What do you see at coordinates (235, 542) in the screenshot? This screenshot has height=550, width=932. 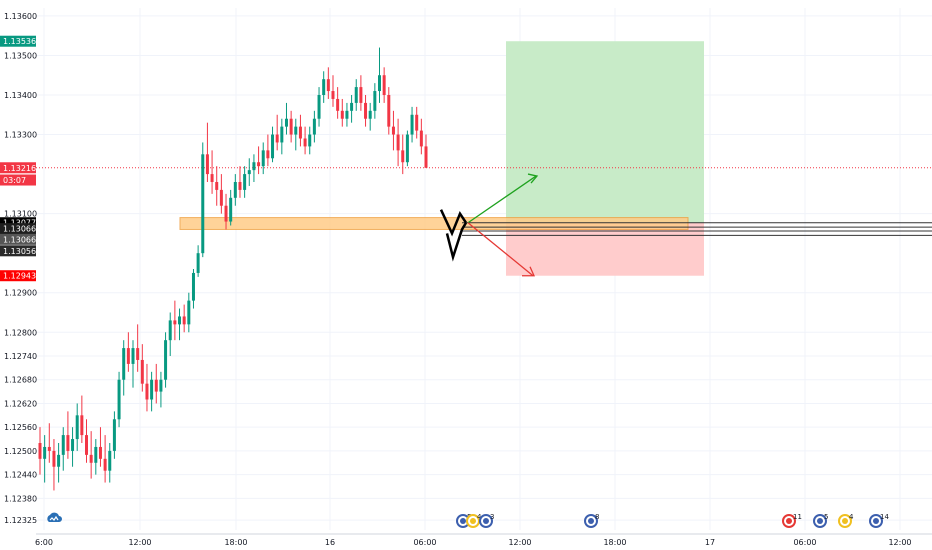 I see `x-tick-label: 18:00` at bounding box center [235, 542].